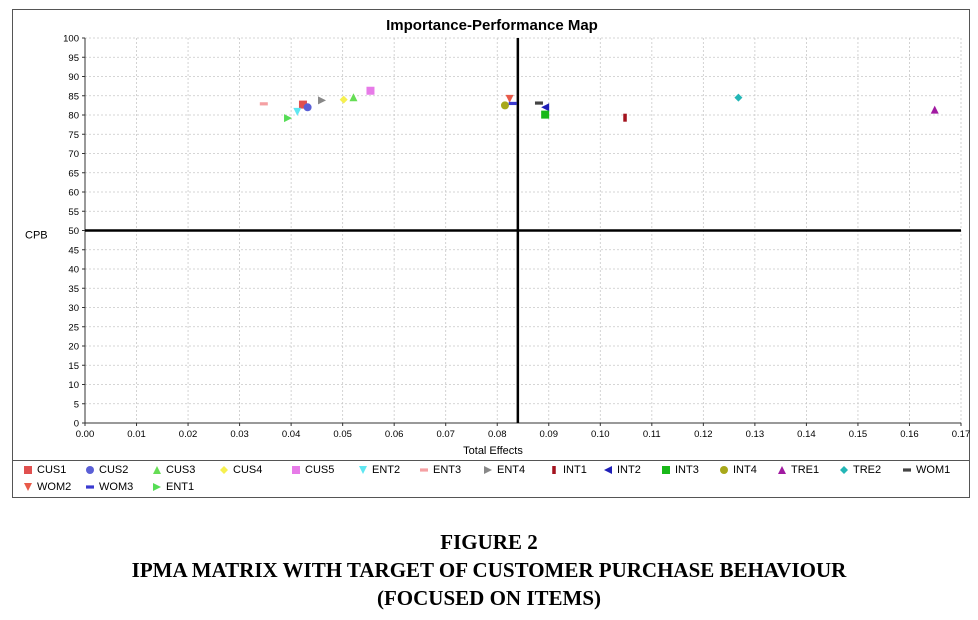 This screenshot has width=978, height=620. I want to click on y-tick-label: 75, so click(73, 135).